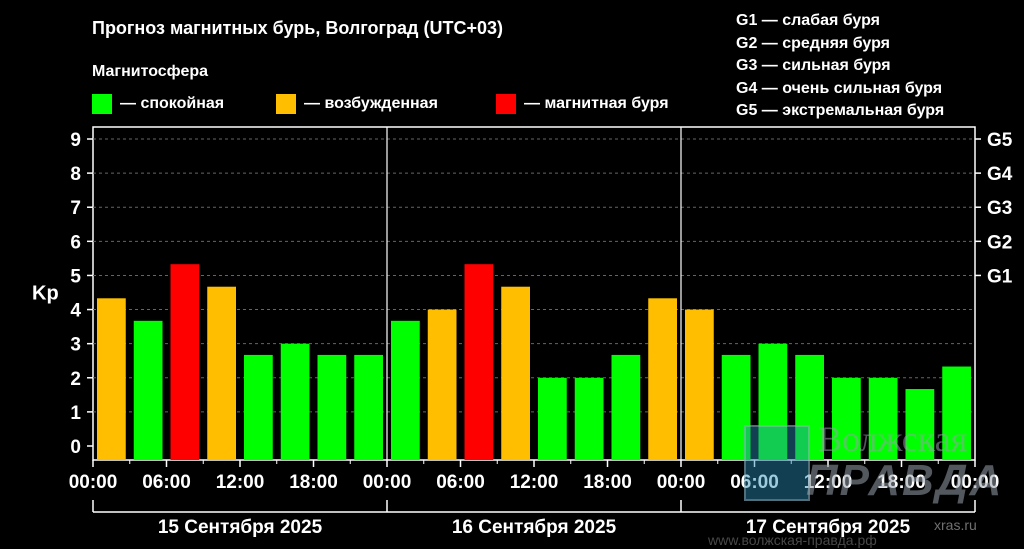  I want to click on legend-label-quiet: — спокойная, so click(172, 103).